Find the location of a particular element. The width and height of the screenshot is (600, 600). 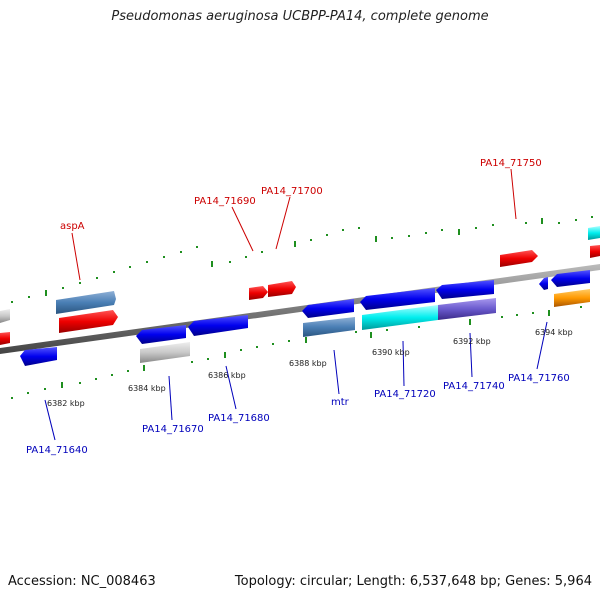

upper-leader-lines is located at coordinates (294, 224).